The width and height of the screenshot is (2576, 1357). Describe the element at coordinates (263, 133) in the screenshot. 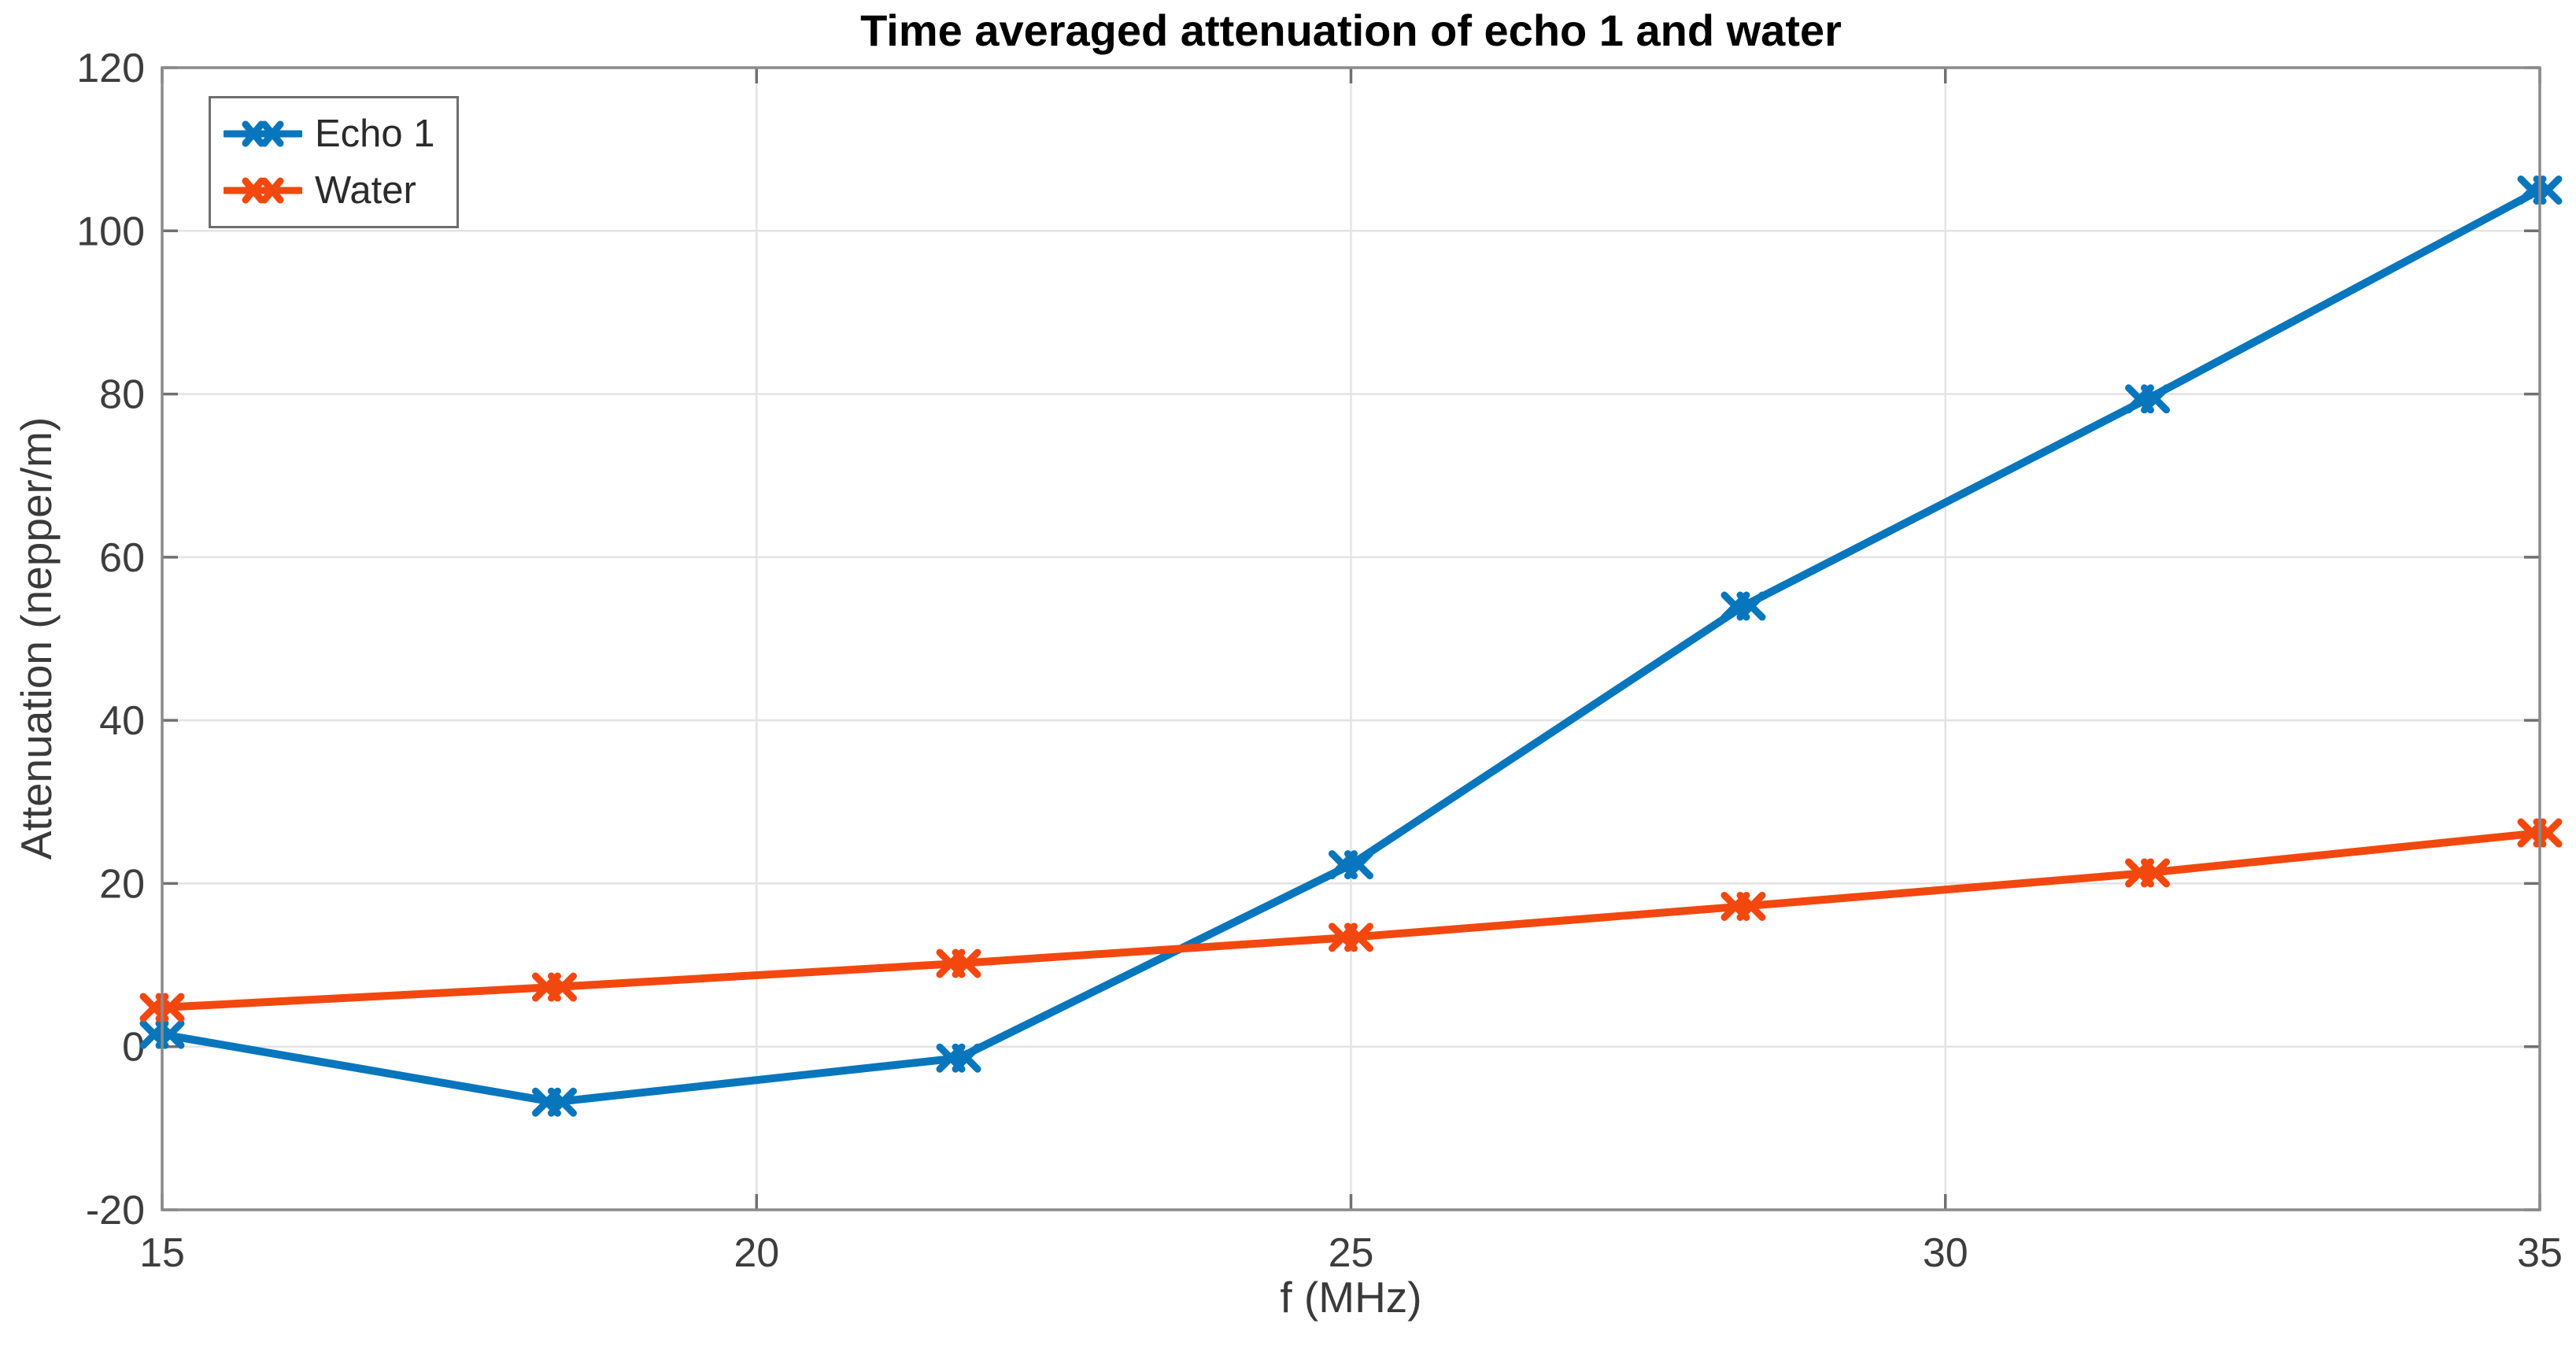

I see `echo-1-line-marker-icon` at that location.